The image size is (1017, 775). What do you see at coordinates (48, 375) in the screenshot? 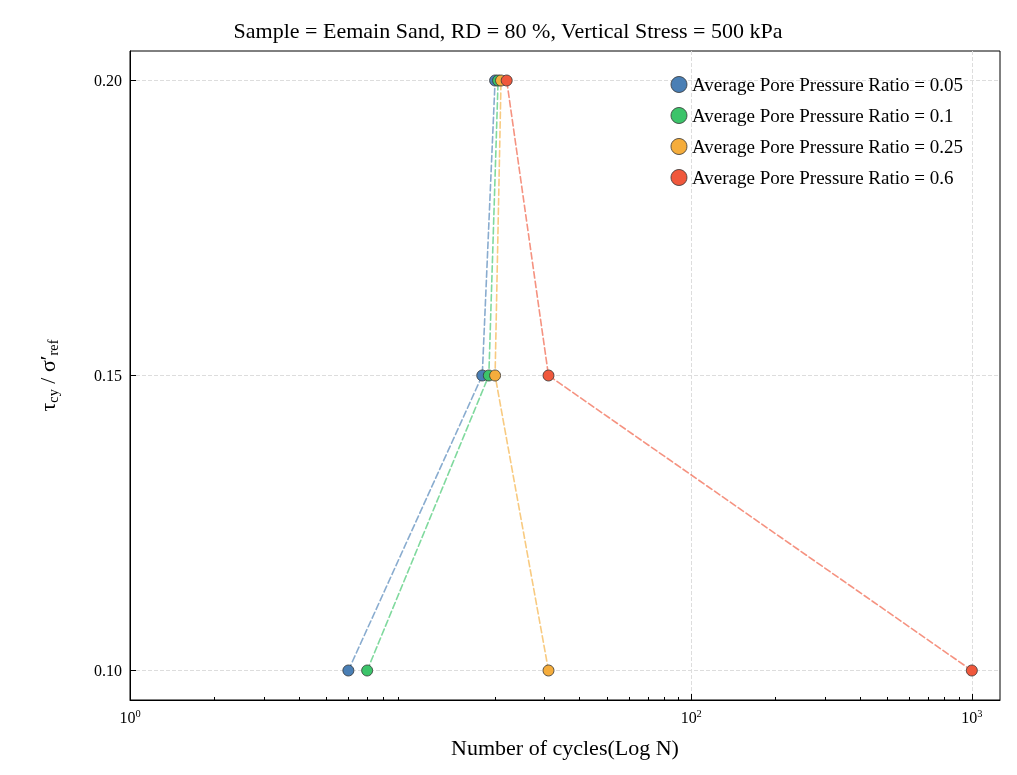
I see `y-axis-title: τcy / σ′ref` at bounding box center [48, 375].